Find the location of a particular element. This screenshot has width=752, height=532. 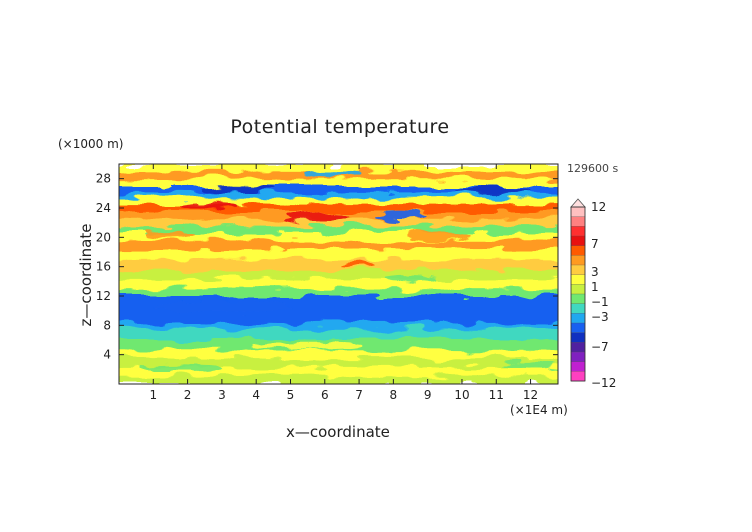

chart-title: Potential temperature is located at coordinates (340, 127).